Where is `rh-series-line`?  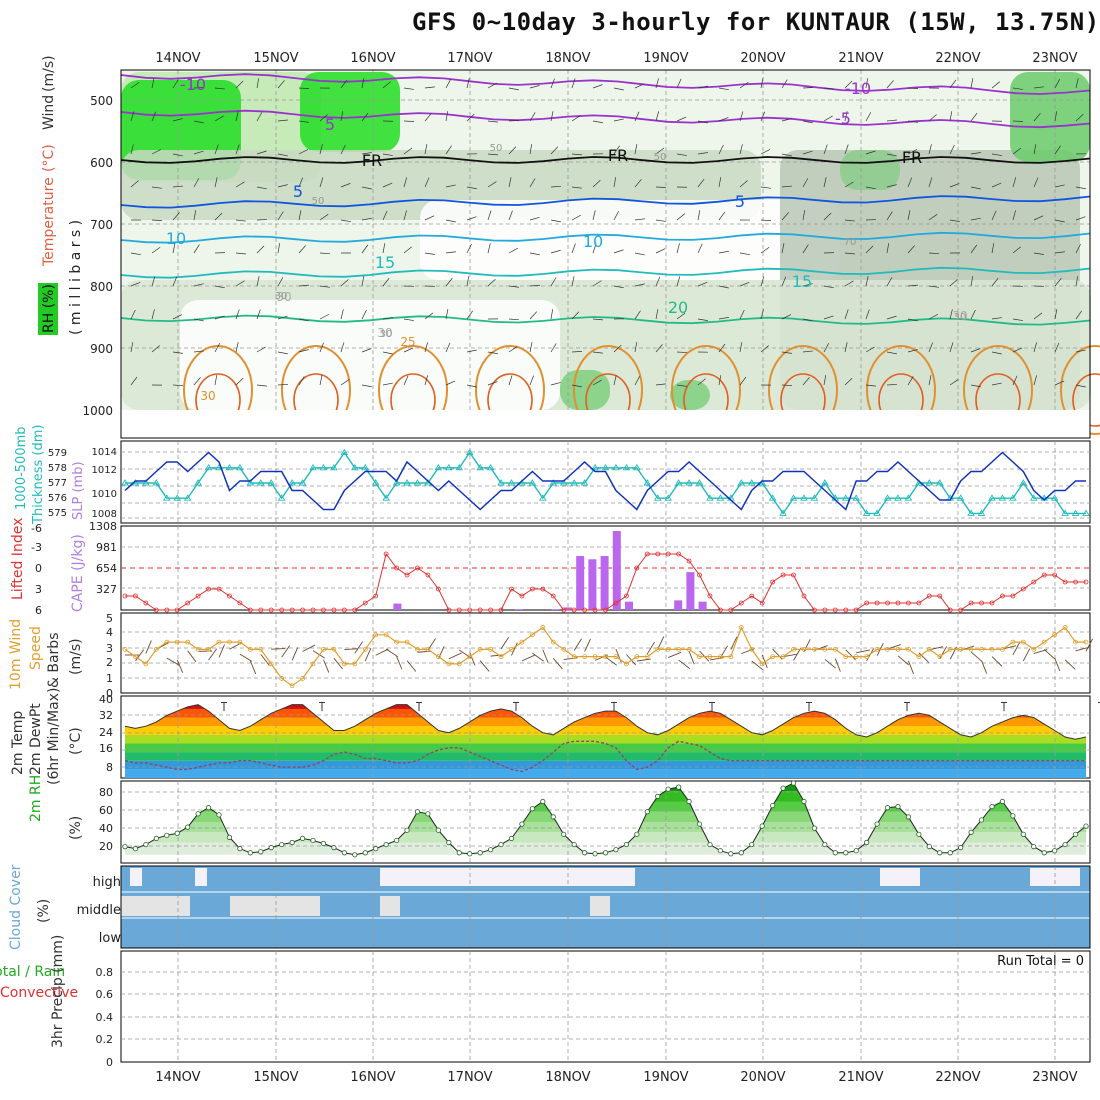 rh-series-line is located at coordinates (605, 819).